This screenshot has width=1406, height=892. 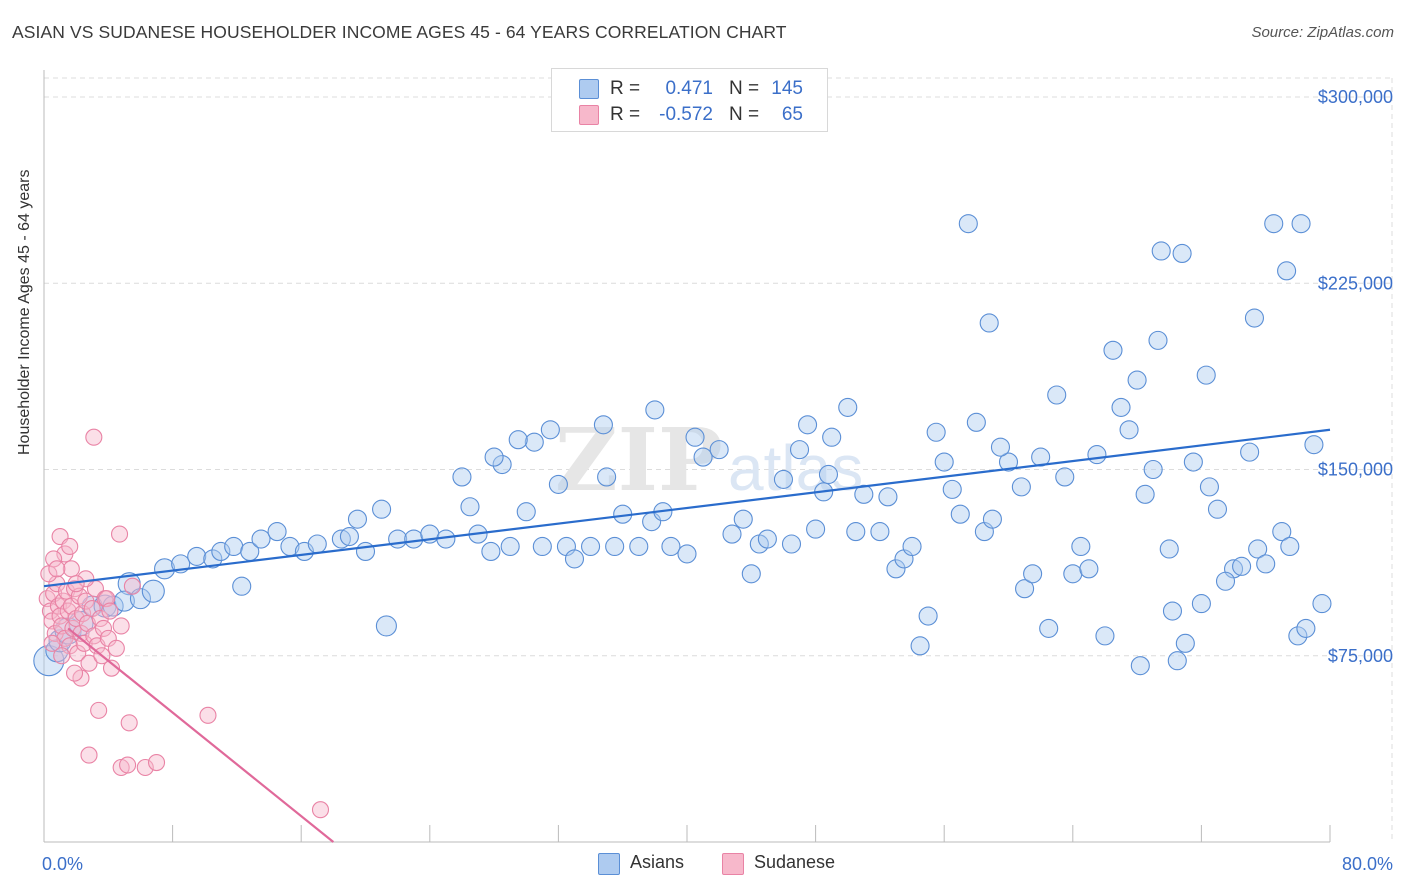 I want to click on y-tick-label: $300,000, so click(x=1355, y=97).